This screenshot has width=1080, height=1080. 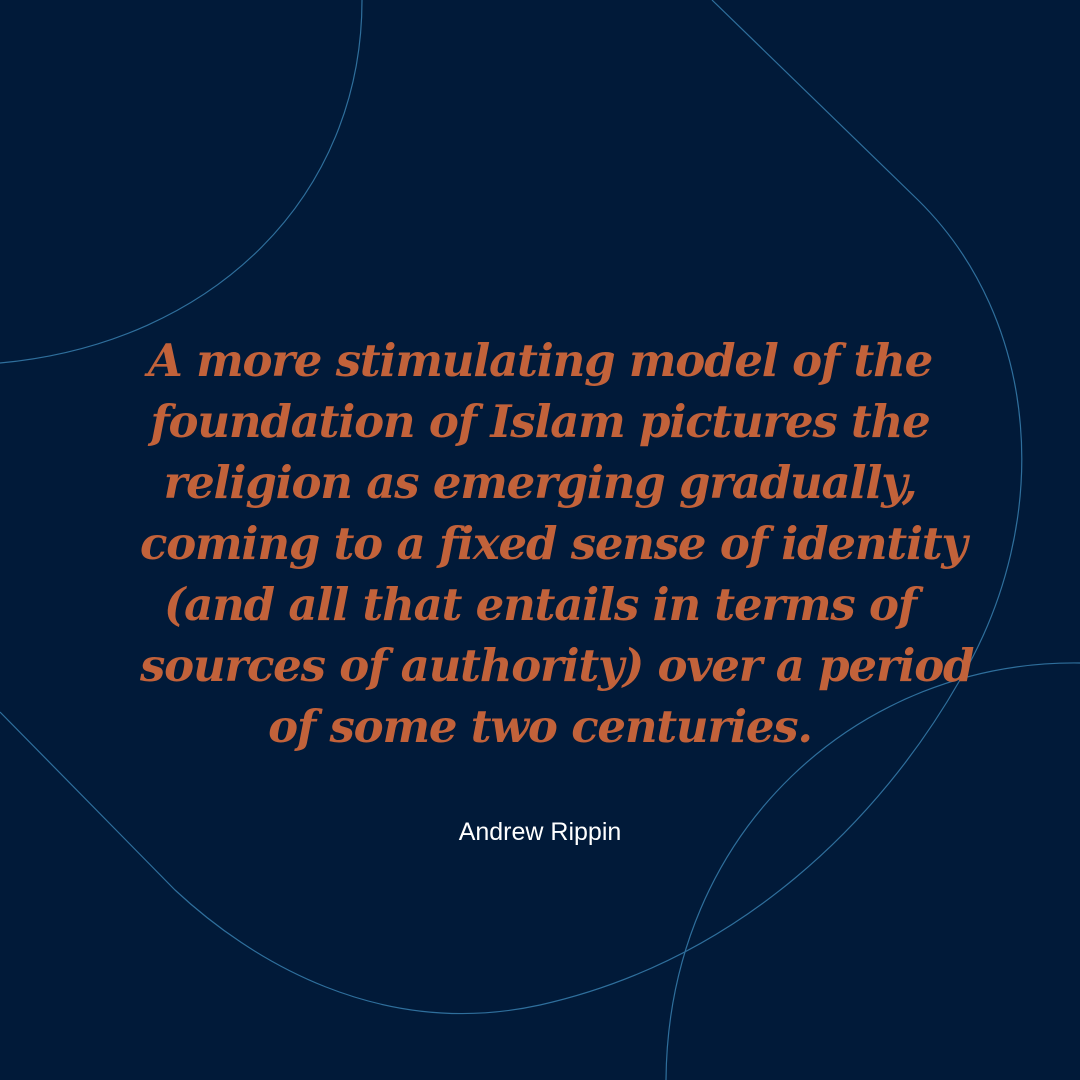 I want to click on quote-line: coming to a fixed sense of identity, so click(x=554, y=543).